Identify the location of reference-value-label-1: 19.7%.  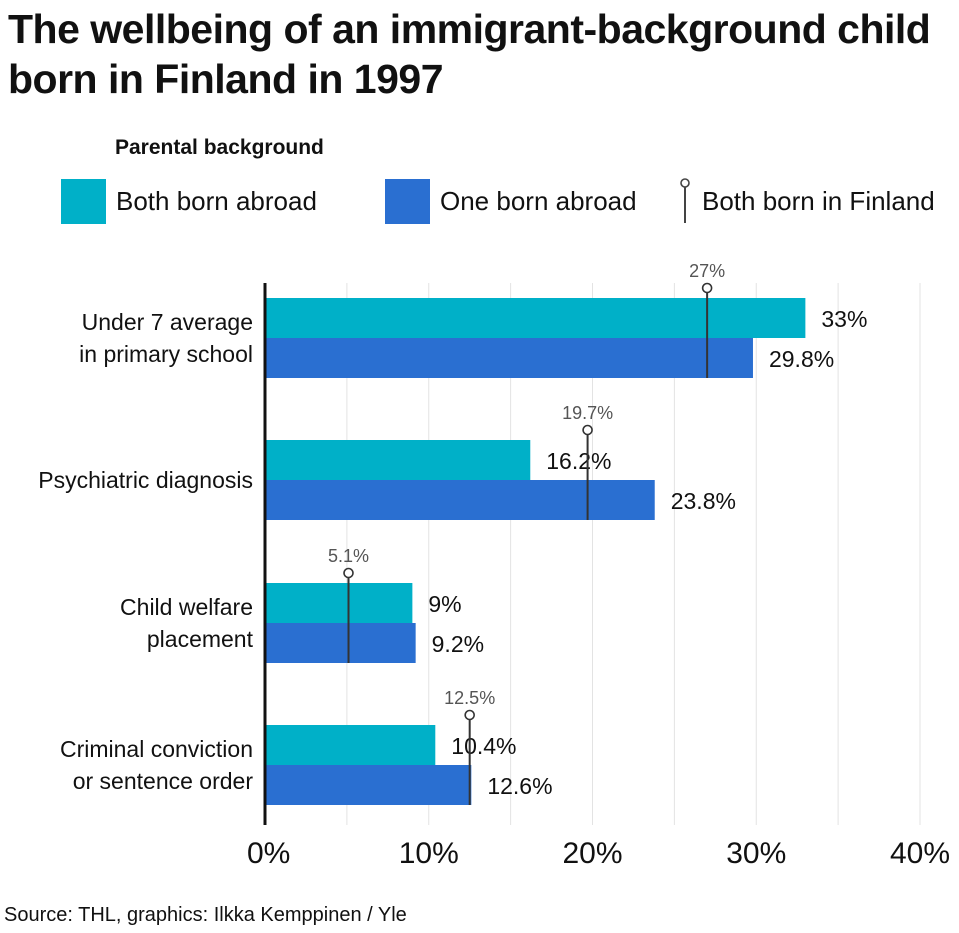
(587, 413).